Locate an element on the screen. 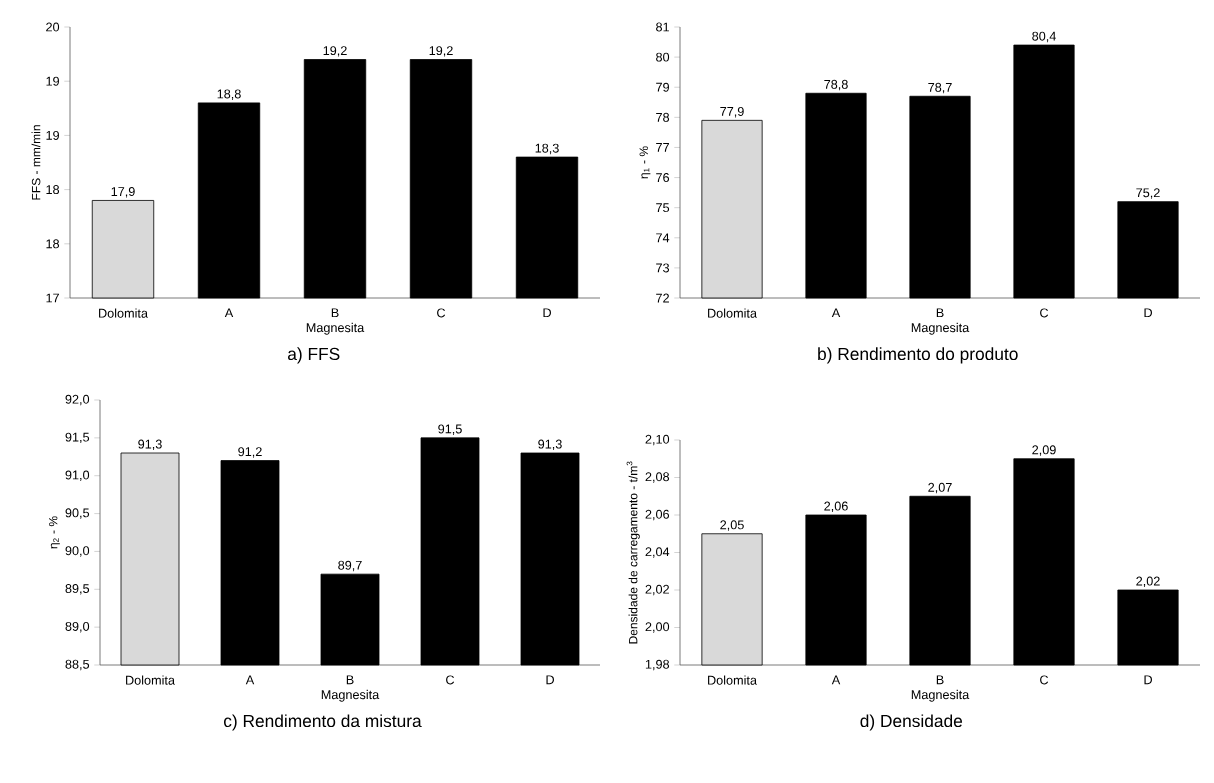 The height and width of the screenshot is (783, 1214). data-label: 18,8 is located at coordinates (229, 94).